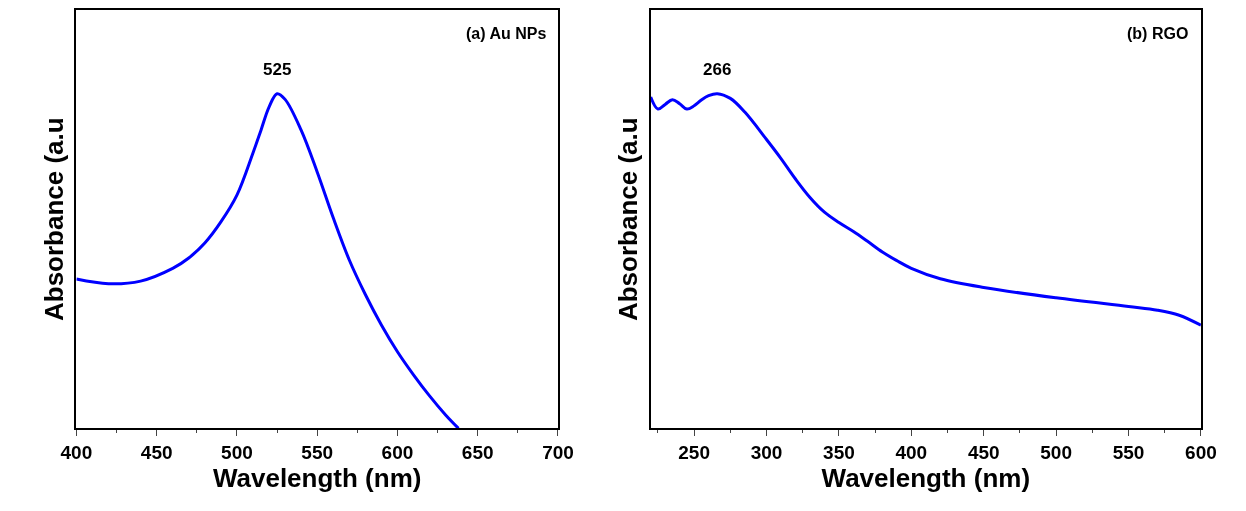 Image resolution: width=1246 pixels, height=511 pixels. Describe the element at coordinates (1158, 33) in the screenshot. I see `text: (b) RGO` at that location.